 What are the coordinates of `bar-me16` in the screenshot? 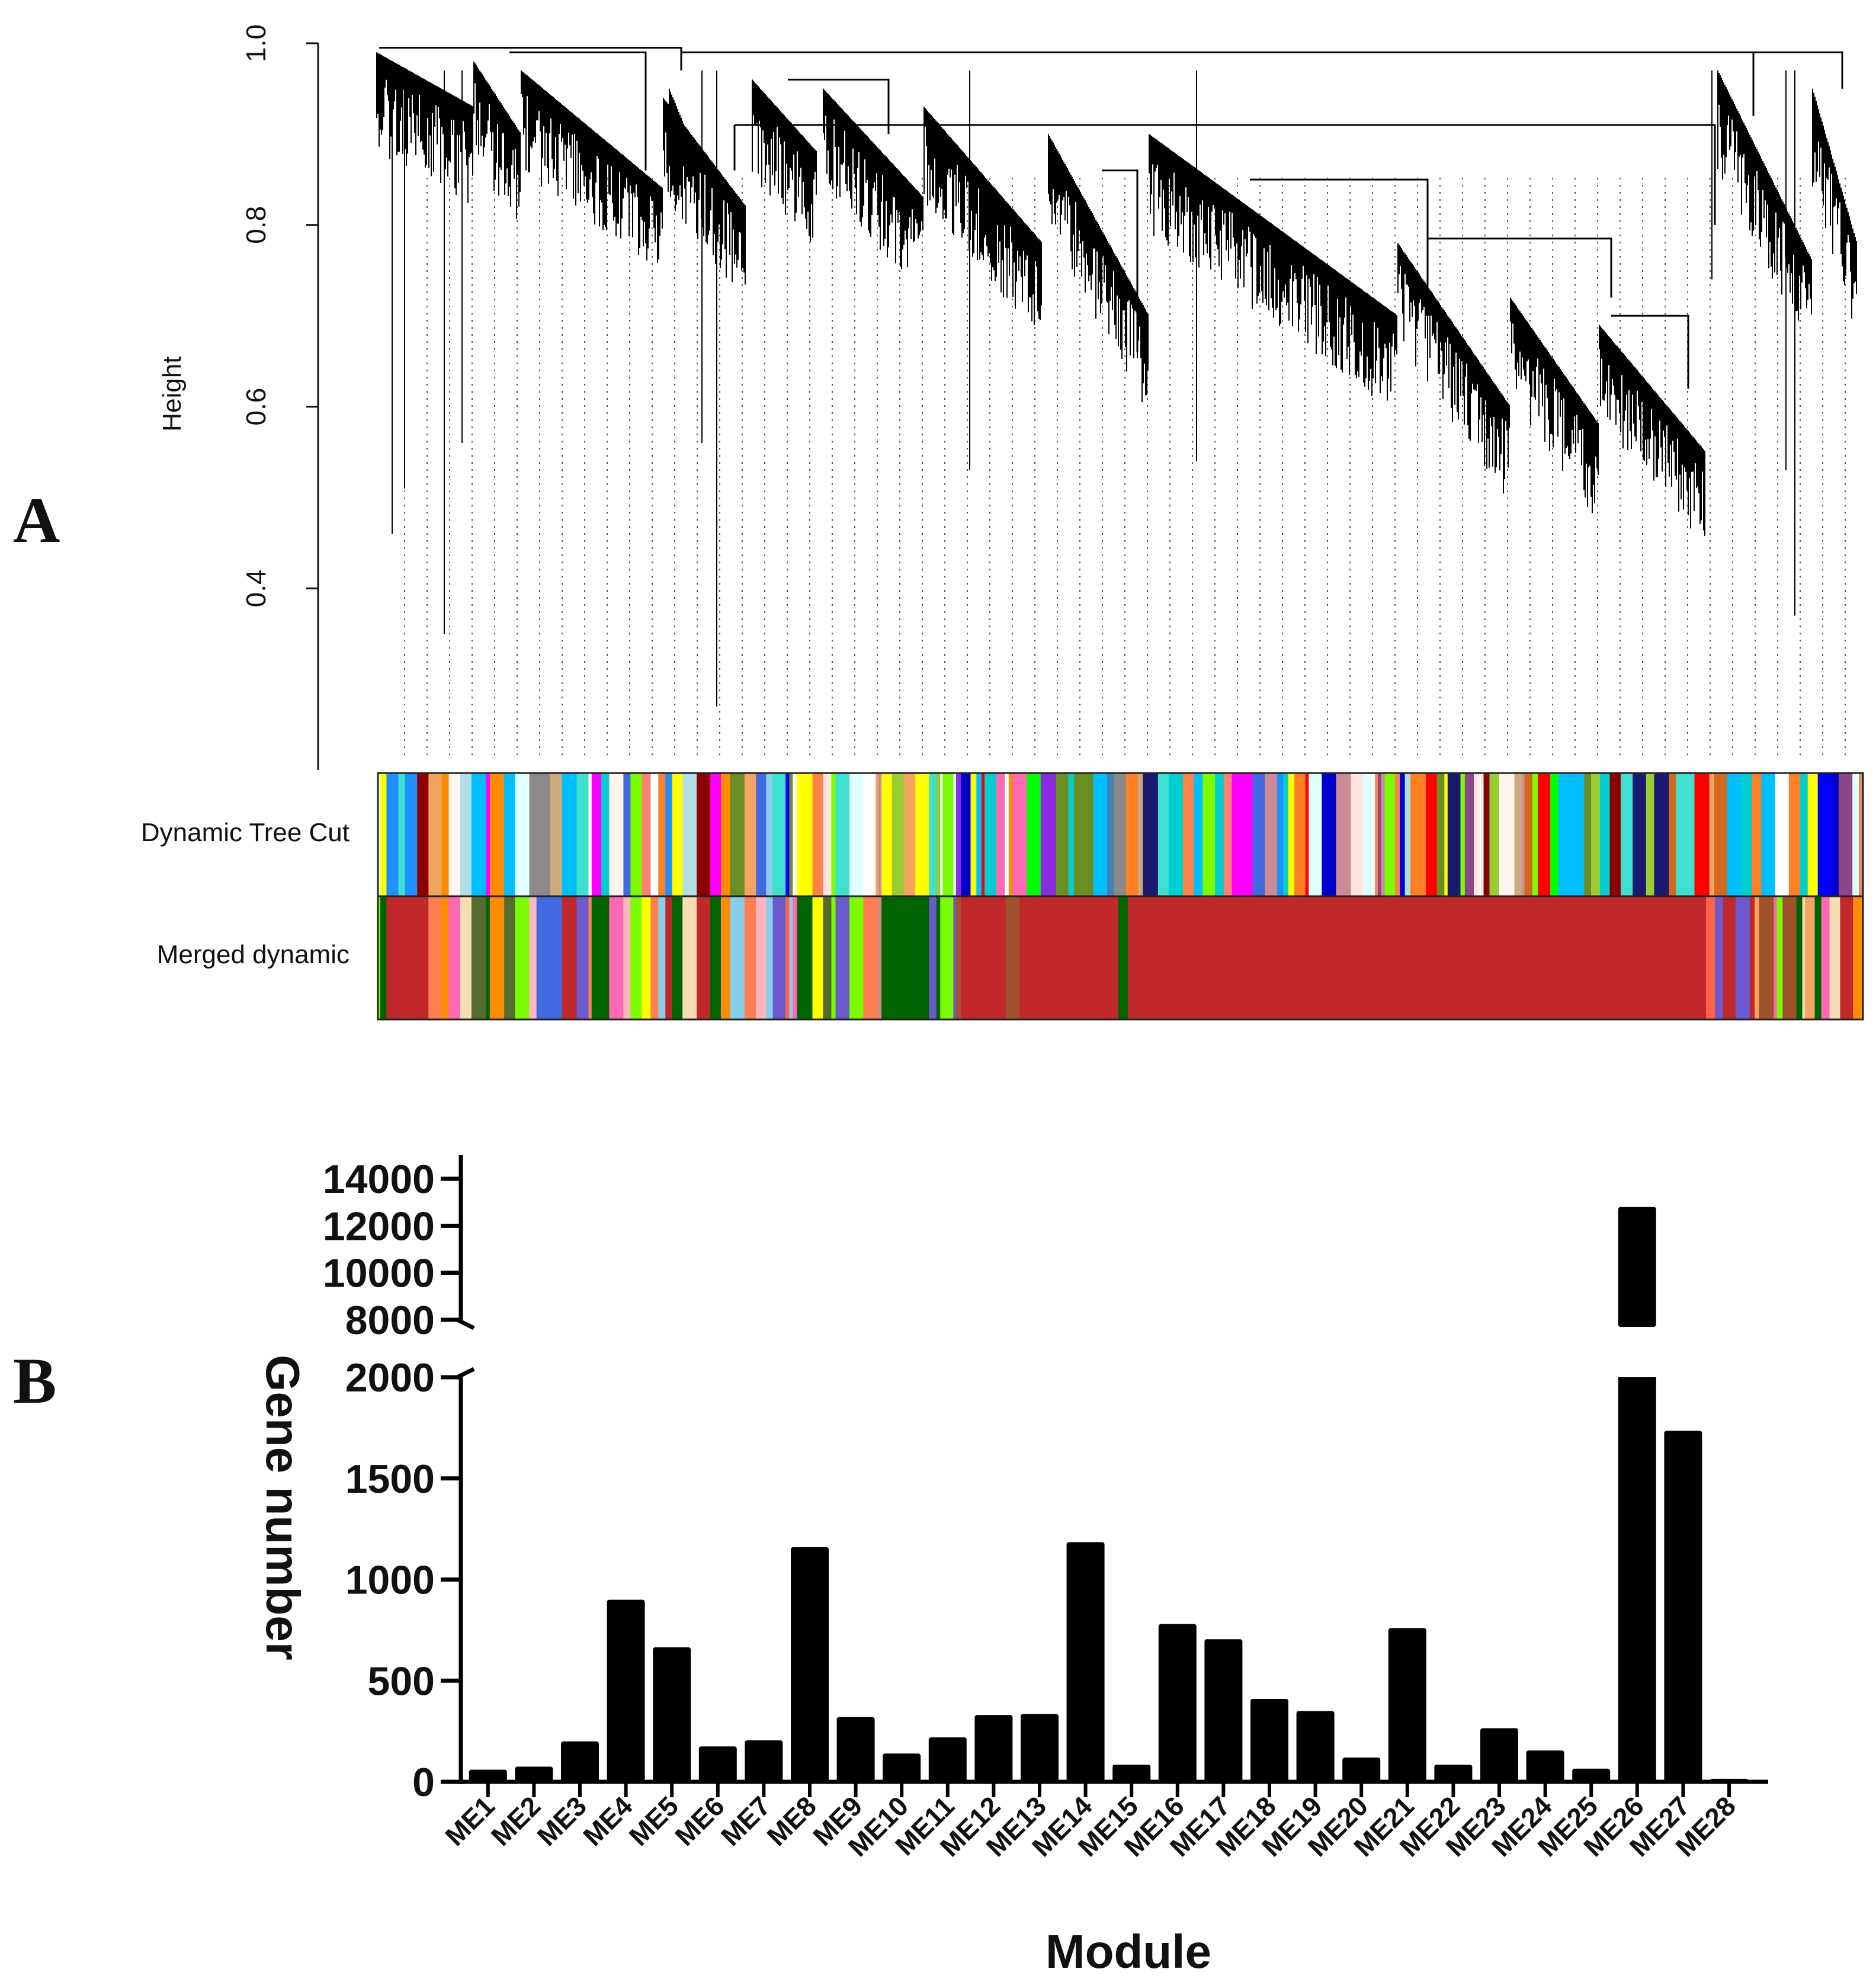 It's located at (1178, 1703).